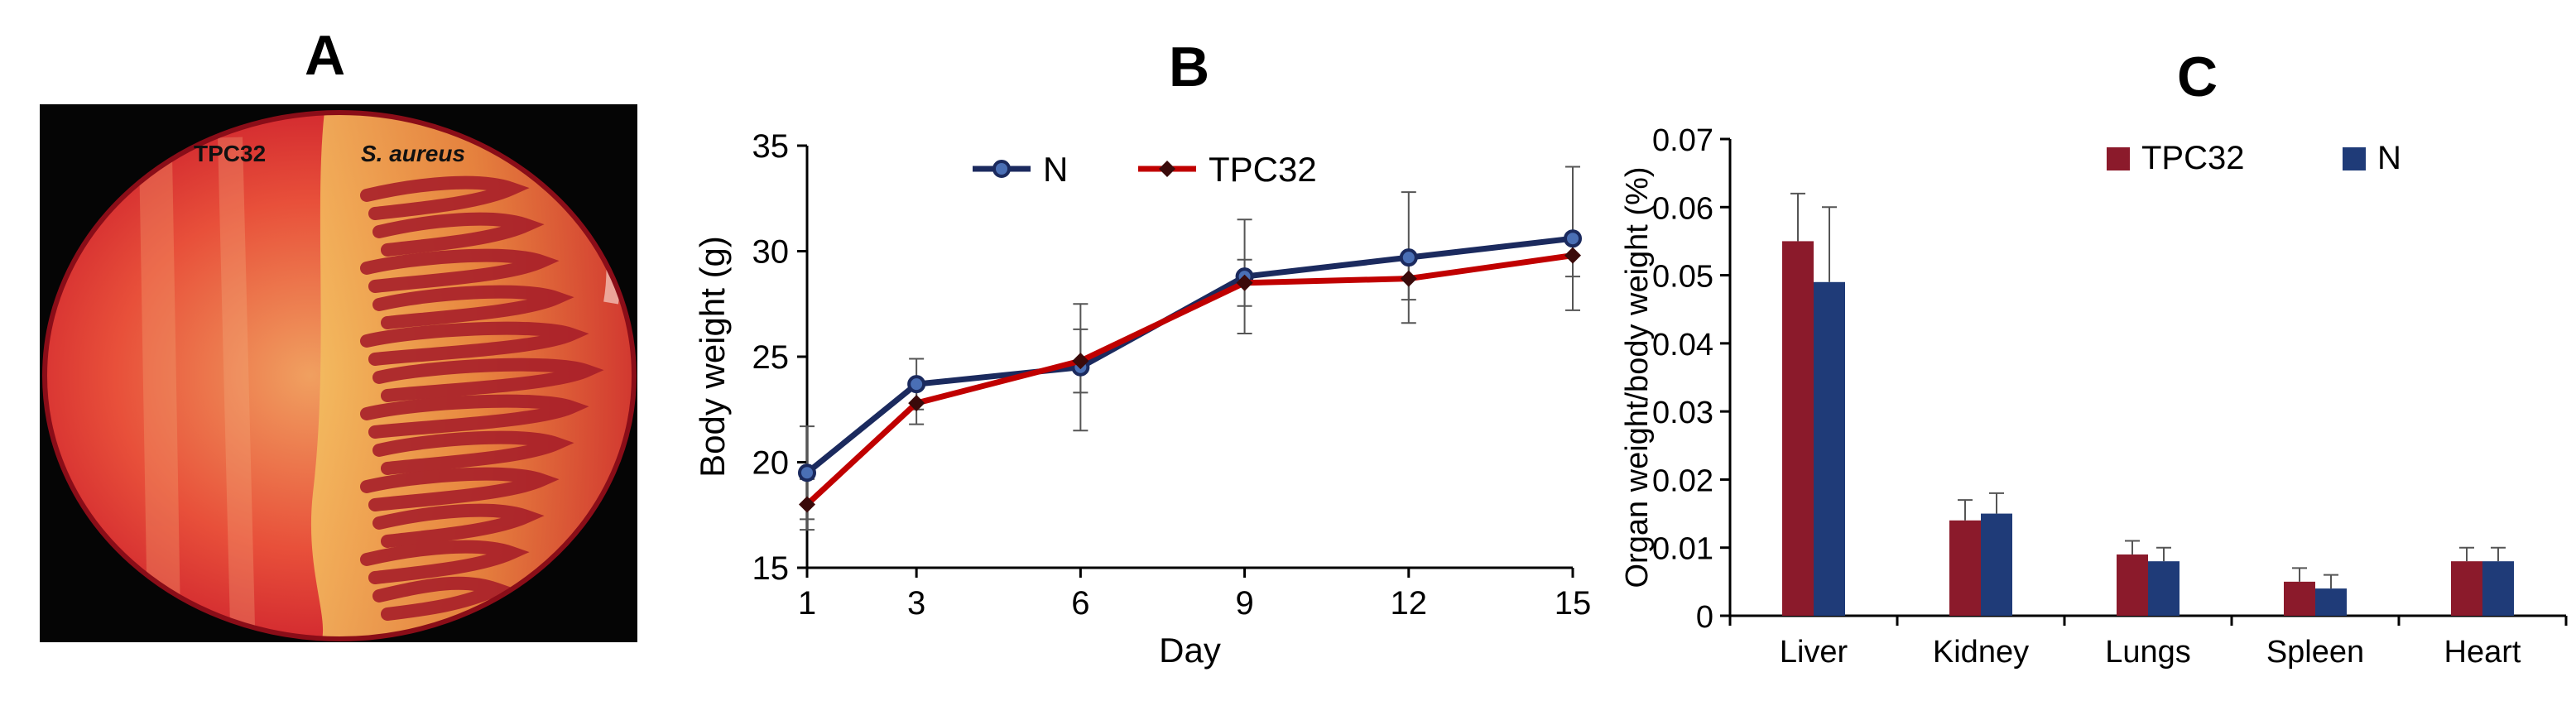 This screenshot has height=701, width=2576. Describe the element at coordinates (413, 153) in the screenshot. I see `plate-label-s-aureus: S. aureus` at that location.